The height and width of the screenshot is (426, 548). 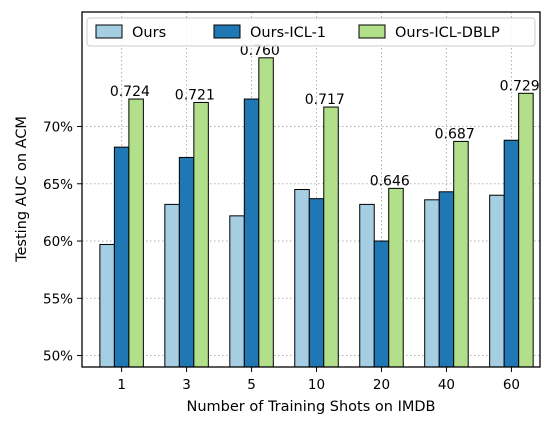 What do you see at coordinates (58, 128) in the screenshot?
I see `y-tick-label: 70%` at bounding box center [58, 128].